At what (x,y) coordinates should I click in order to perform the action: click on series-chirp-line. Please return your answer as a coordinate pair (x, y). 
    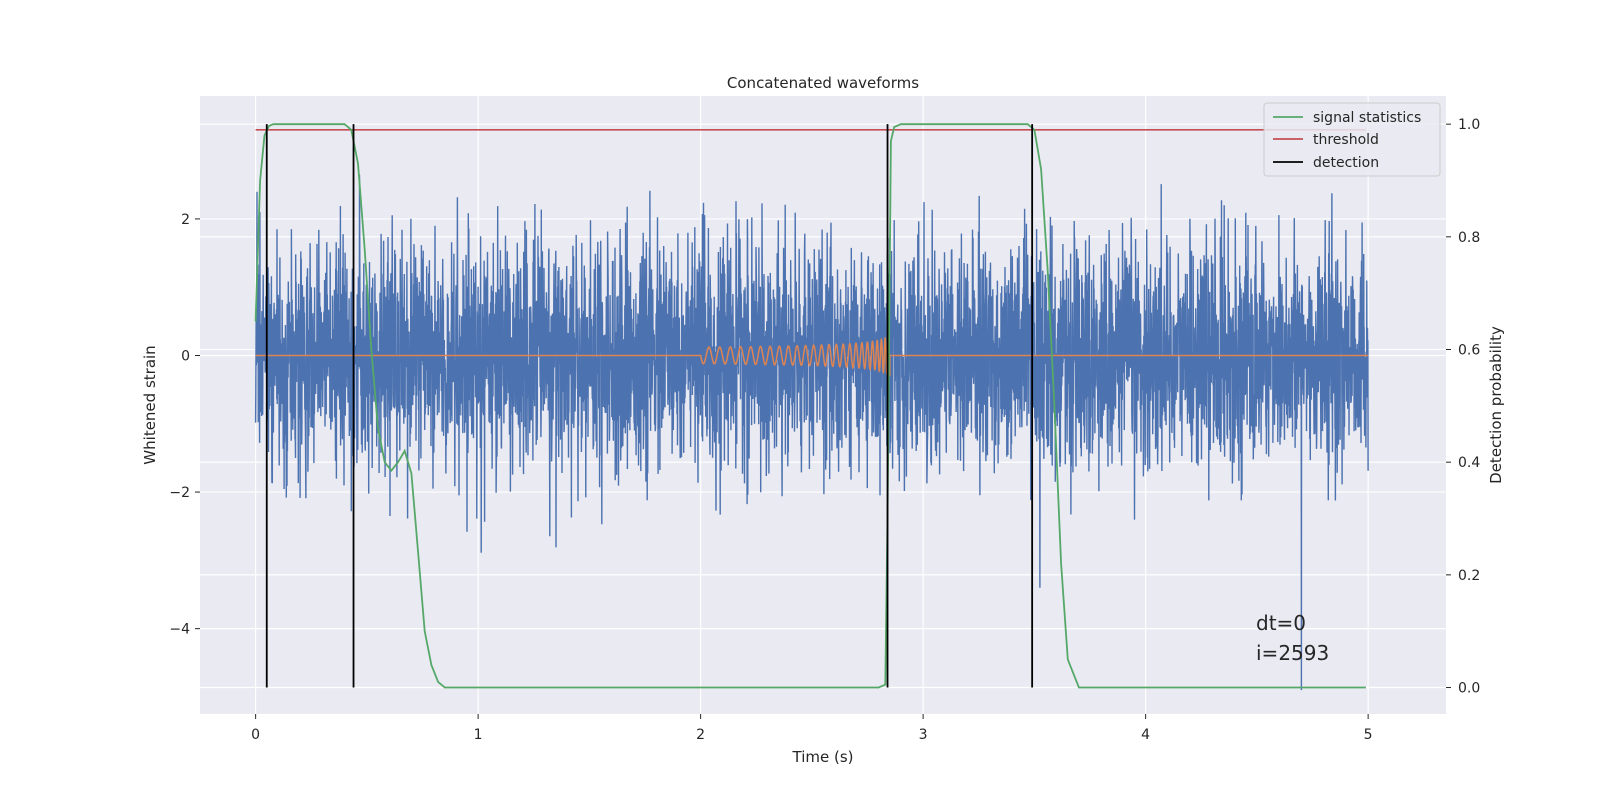
    Looking at the image, I should click on (812, 355).